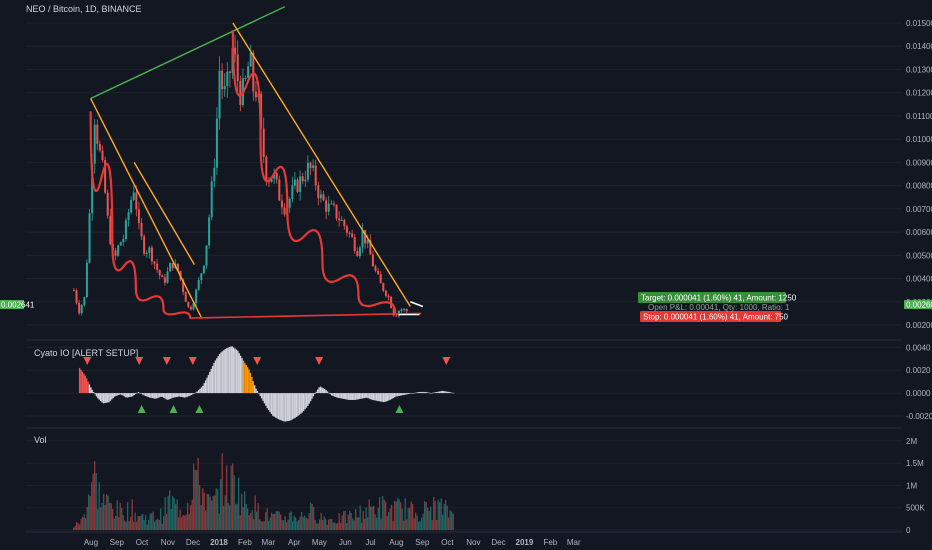 The height and width of the screenshot is (550, 932). Describe the element at coordinates (918, 347) in the screenshot. I see `indicator-tick-label: 0.0040` at that location.